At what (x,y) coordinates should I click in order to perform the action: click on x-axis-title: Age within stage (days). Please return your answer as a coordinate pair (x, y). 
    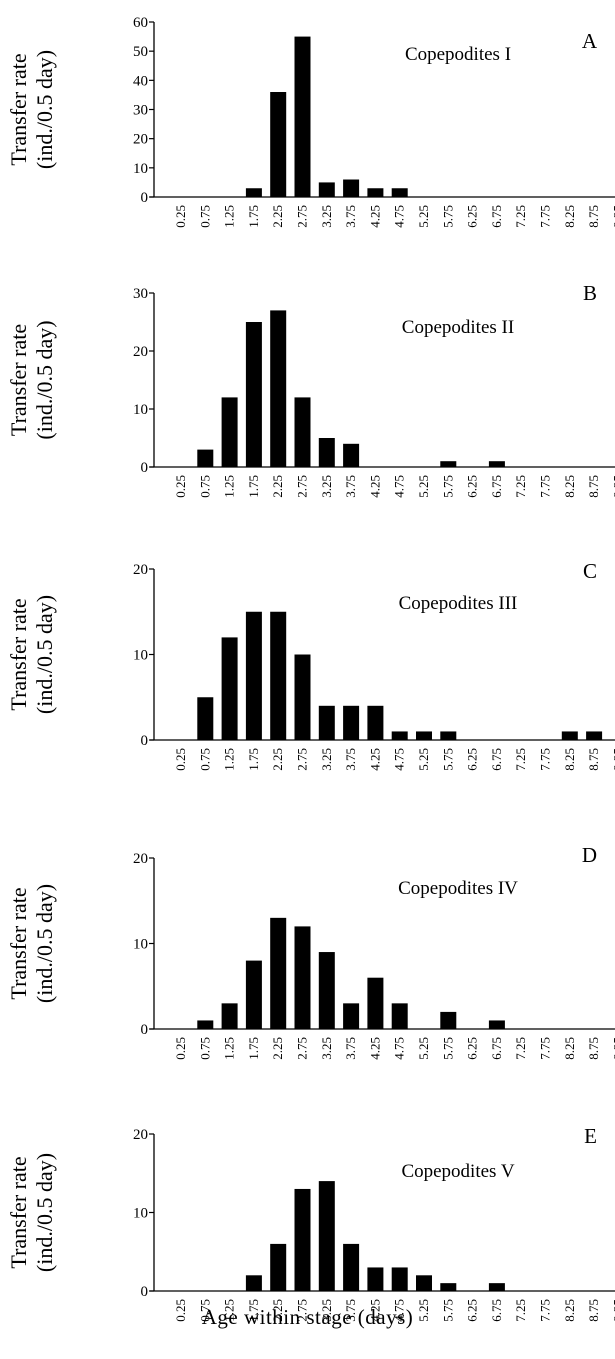
    Looking at the image, I should click on (307, 1317).